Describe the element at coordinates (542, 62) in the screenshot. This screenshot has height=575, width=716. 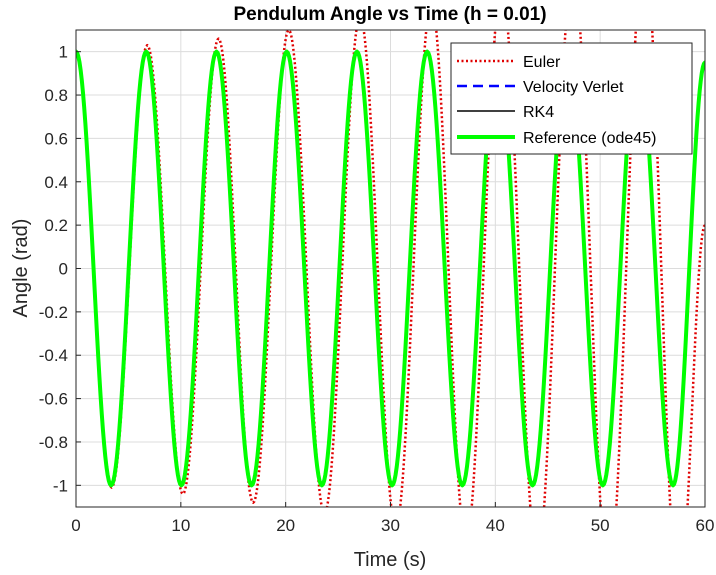
I see `legend-label-euler: Euler` at that location.